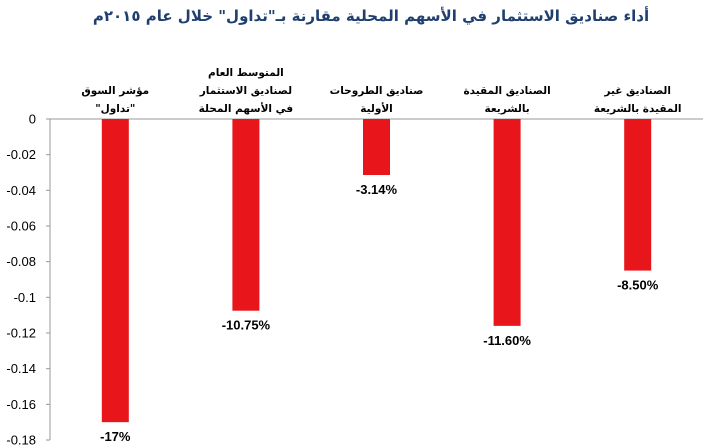  Describe the element at coordinates (21, 154) in the screenshot. I see `y-tick-label: -0.02` at that location.